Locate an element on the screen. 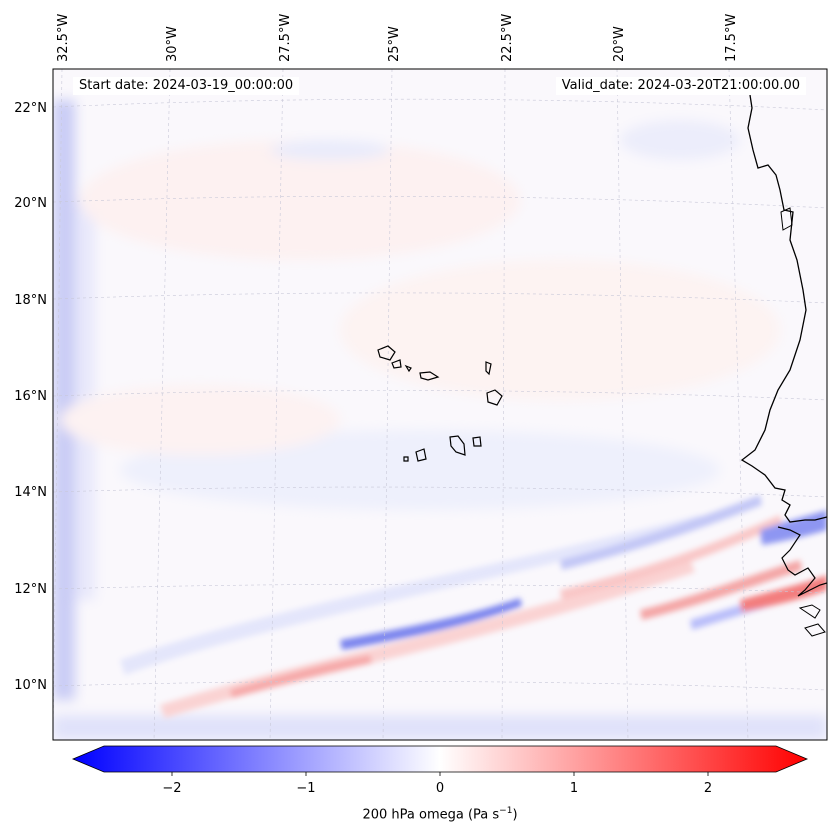 This screenshot has height=839, width=837. colorbar-label: 200 hPa omega (Pa s−1) is located at coordinates (418, 814).